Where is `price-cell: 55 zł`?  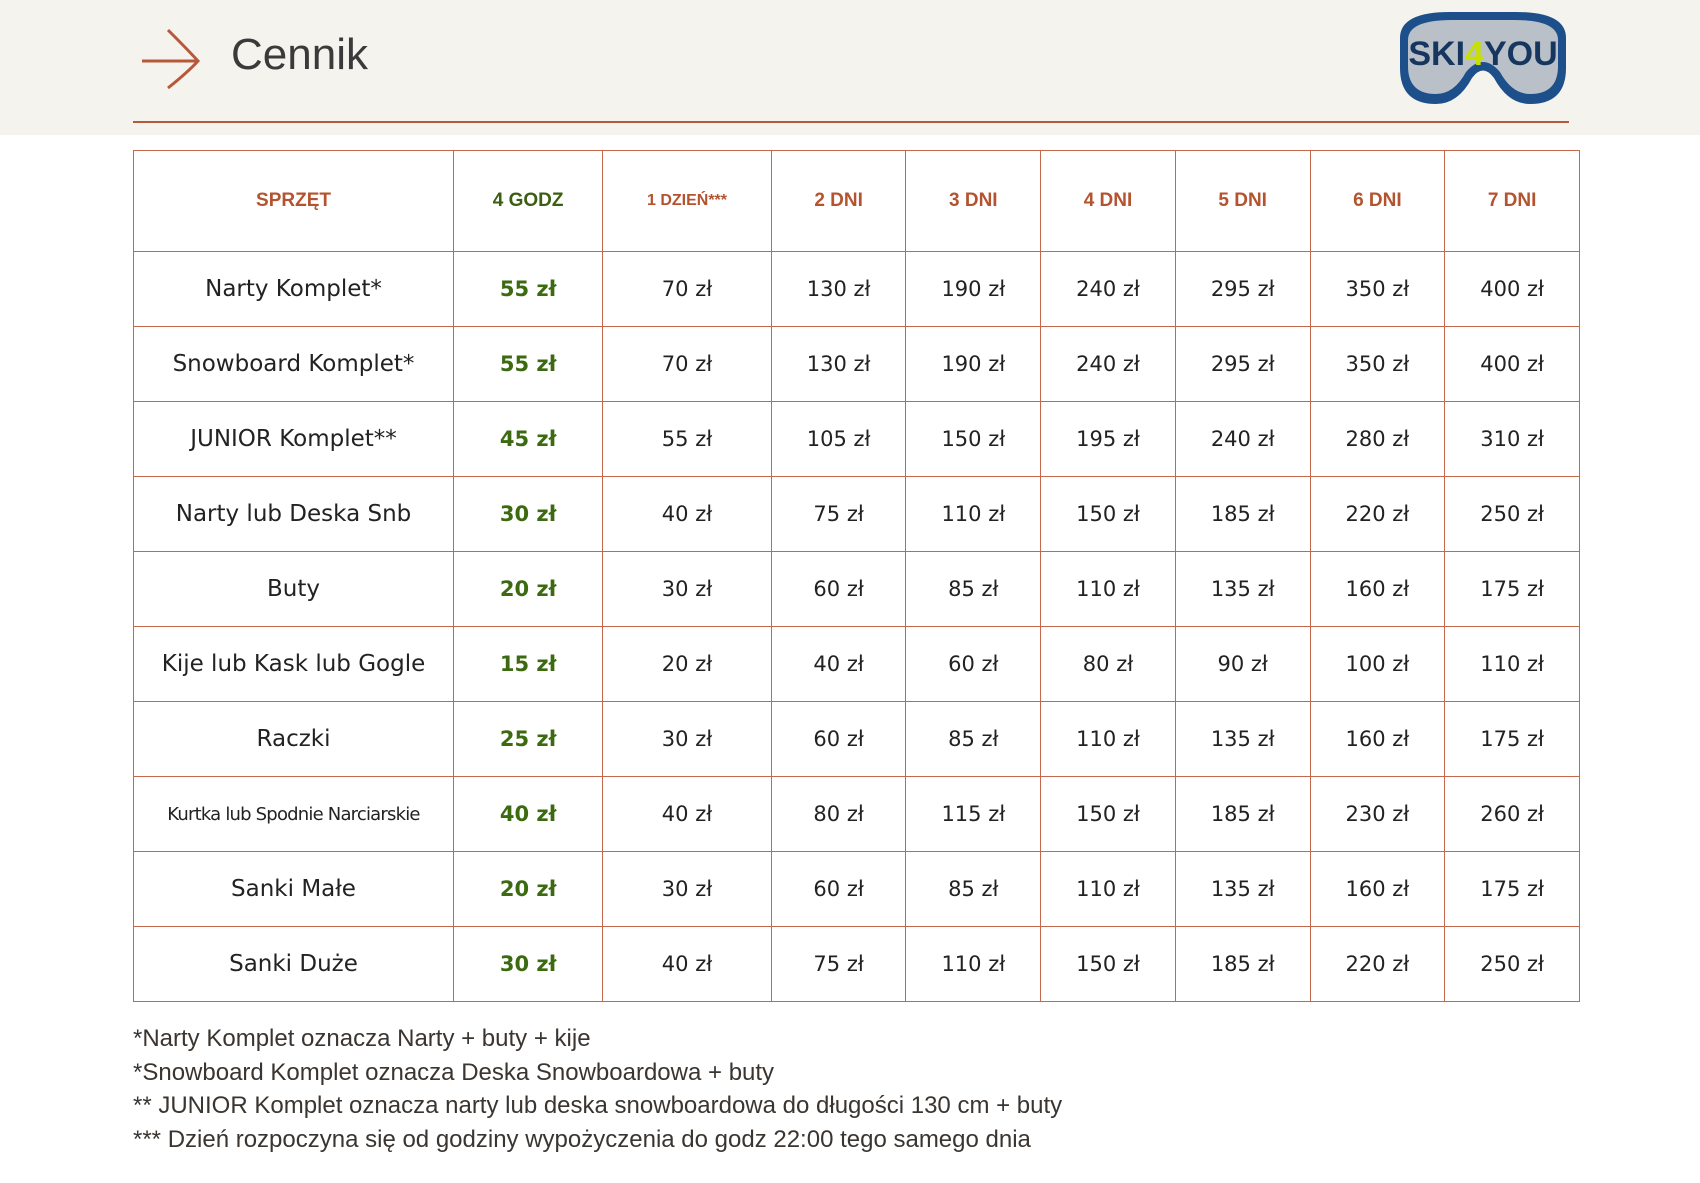
price-cell: 55 zł is located at coordinates (687, 439).